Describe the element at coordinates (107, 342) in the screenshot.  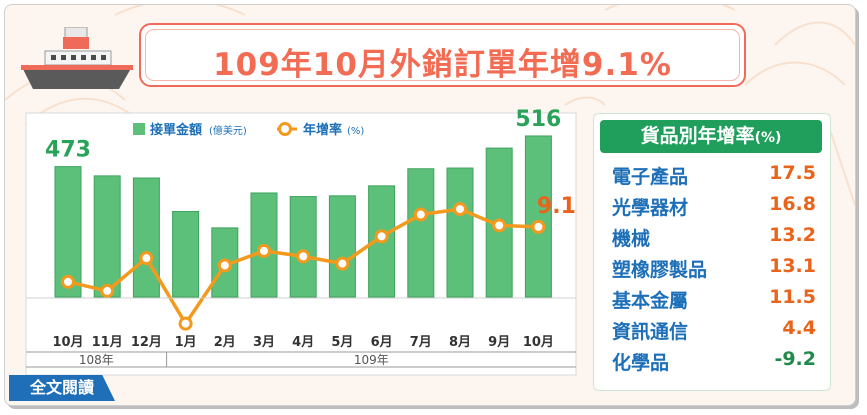
I see `x-tick-label: 11月` at that location.